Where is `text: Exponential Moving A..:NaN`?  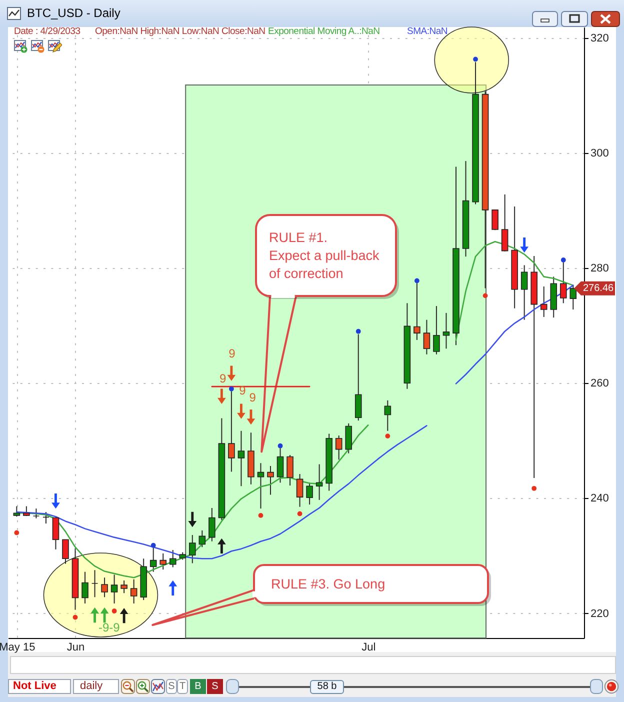
text: Exponential Moving A..:NaN is located at coordinates (324, 32).